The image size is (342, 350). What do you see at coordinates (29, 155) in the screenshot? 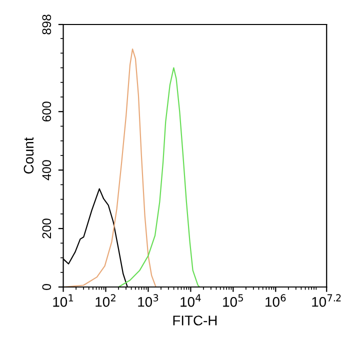
I see `y-axis-title: Count` at bounding box center [29, 155].